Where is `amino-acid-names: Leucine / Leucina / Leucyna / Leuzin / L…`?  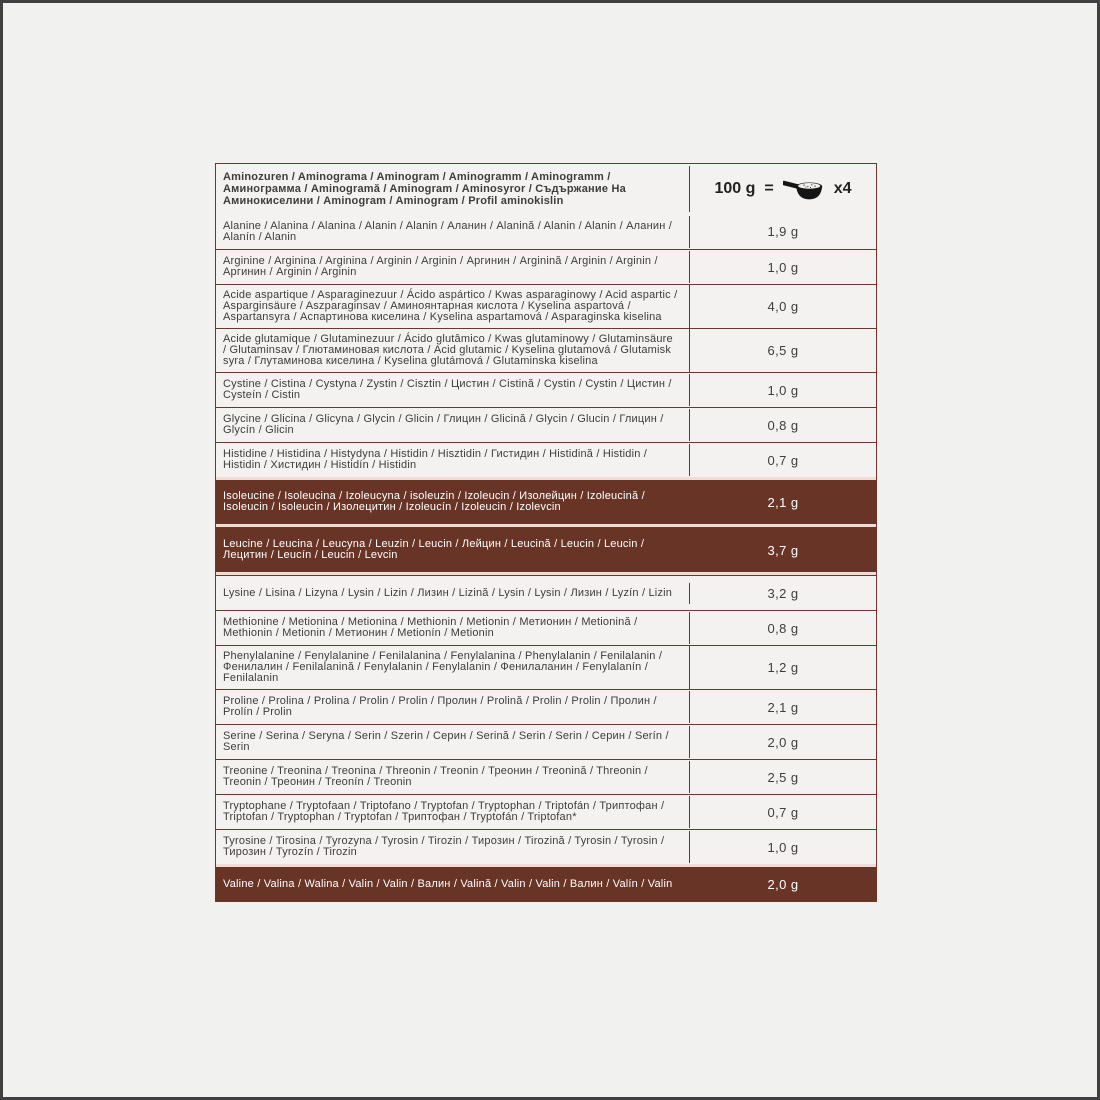
amino-acid-names: Leucine / Leucina / Leucyna / Leuzin / L… is located at coordinates (434, 549).